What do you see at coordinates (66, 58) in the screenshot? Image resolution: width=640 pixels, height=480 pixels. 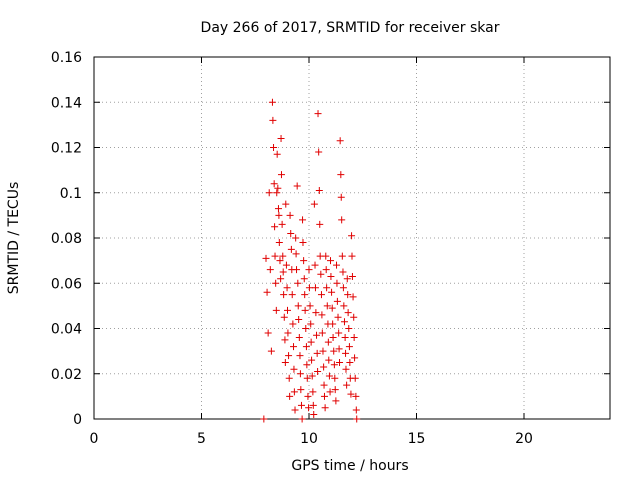 I see `y-tick-label: 0.16` at bounding box center [66, 58].